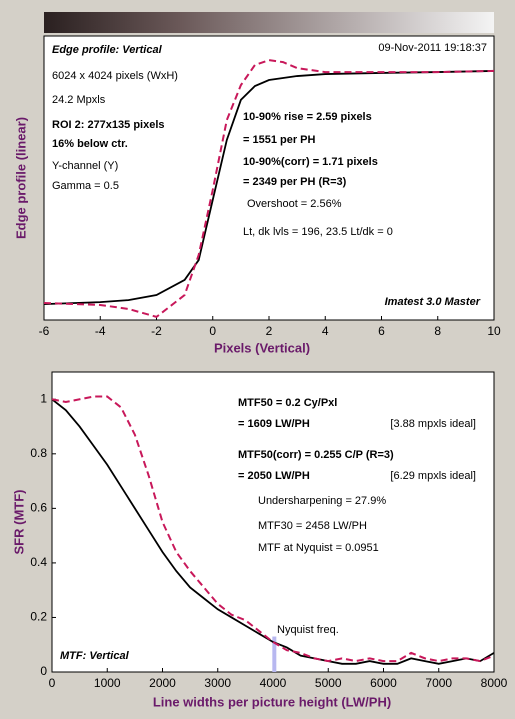 The height and width of the screenshot is (719, 515). What do you see at coordinates (438, 683) in the screenshot?
I see `x-tick-label: 7000` at bounding box center [438, 683].